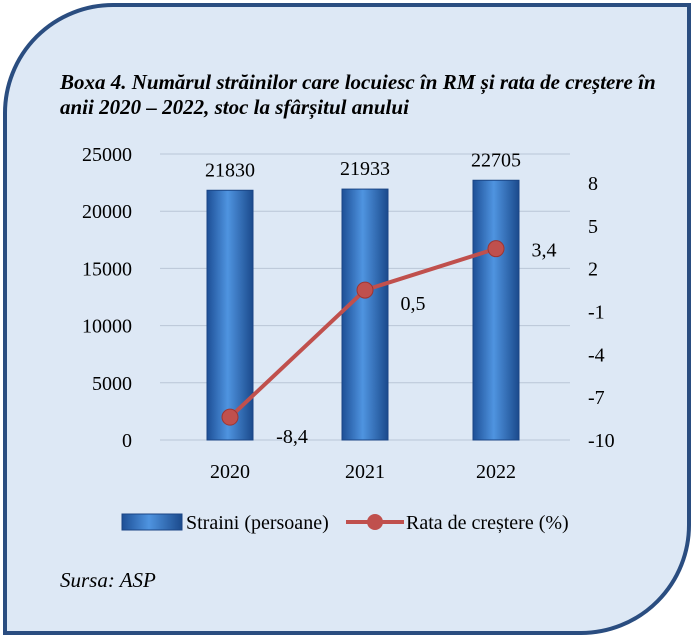 This screenshot has height=643, width=699. What do you see at coordinates (365, 472) in the screenshot?
I see `x-tick-label: 2021` at bounding box center [365, 472].